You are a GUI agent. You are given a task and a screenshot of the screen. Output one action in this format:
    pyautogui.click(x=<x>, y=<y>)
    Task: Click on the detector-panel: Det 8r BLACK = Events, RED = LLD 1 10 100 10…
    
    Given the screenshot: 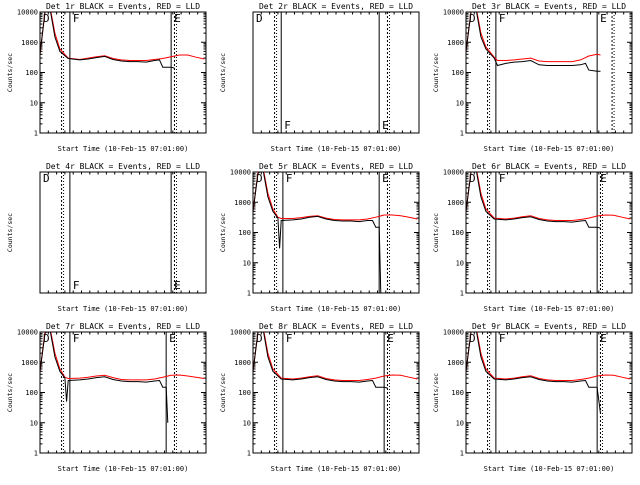 What is the action you would take?
    pyautogui.click(x=319, y=397)
    